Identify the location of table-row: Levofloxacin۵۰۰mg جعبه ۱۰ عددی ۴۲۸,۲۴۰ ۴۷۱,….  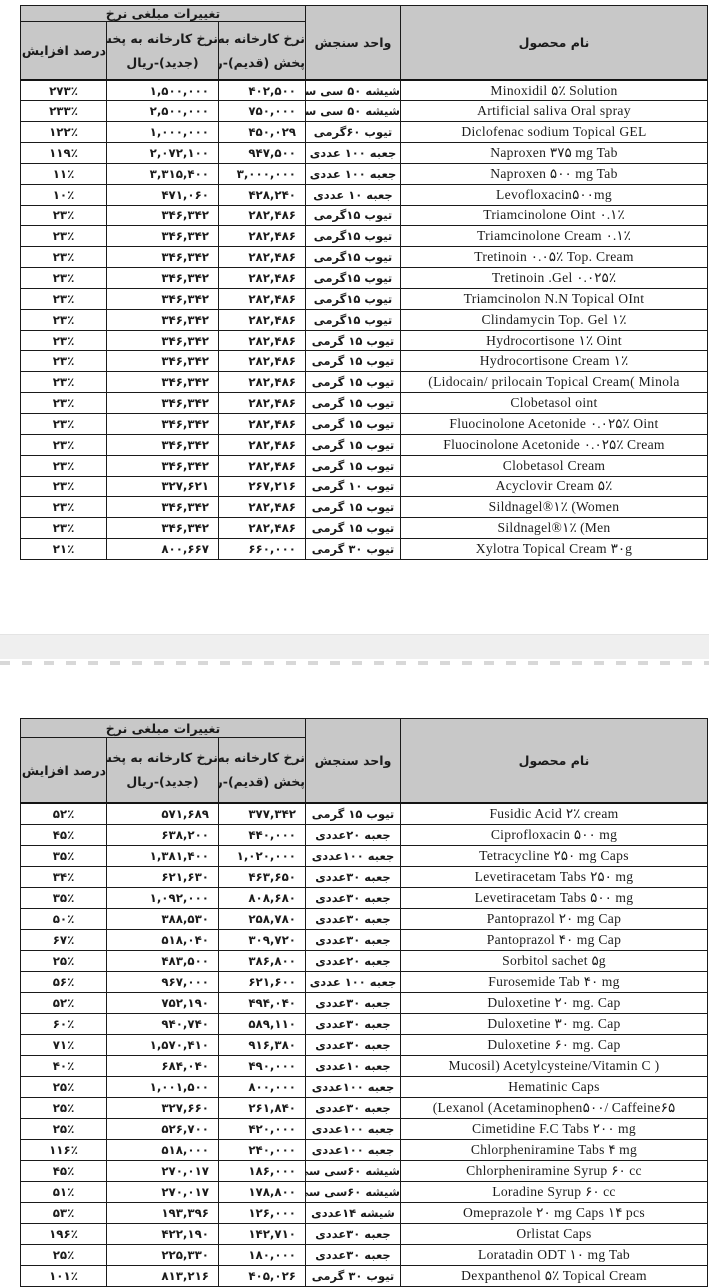
(364, 194).